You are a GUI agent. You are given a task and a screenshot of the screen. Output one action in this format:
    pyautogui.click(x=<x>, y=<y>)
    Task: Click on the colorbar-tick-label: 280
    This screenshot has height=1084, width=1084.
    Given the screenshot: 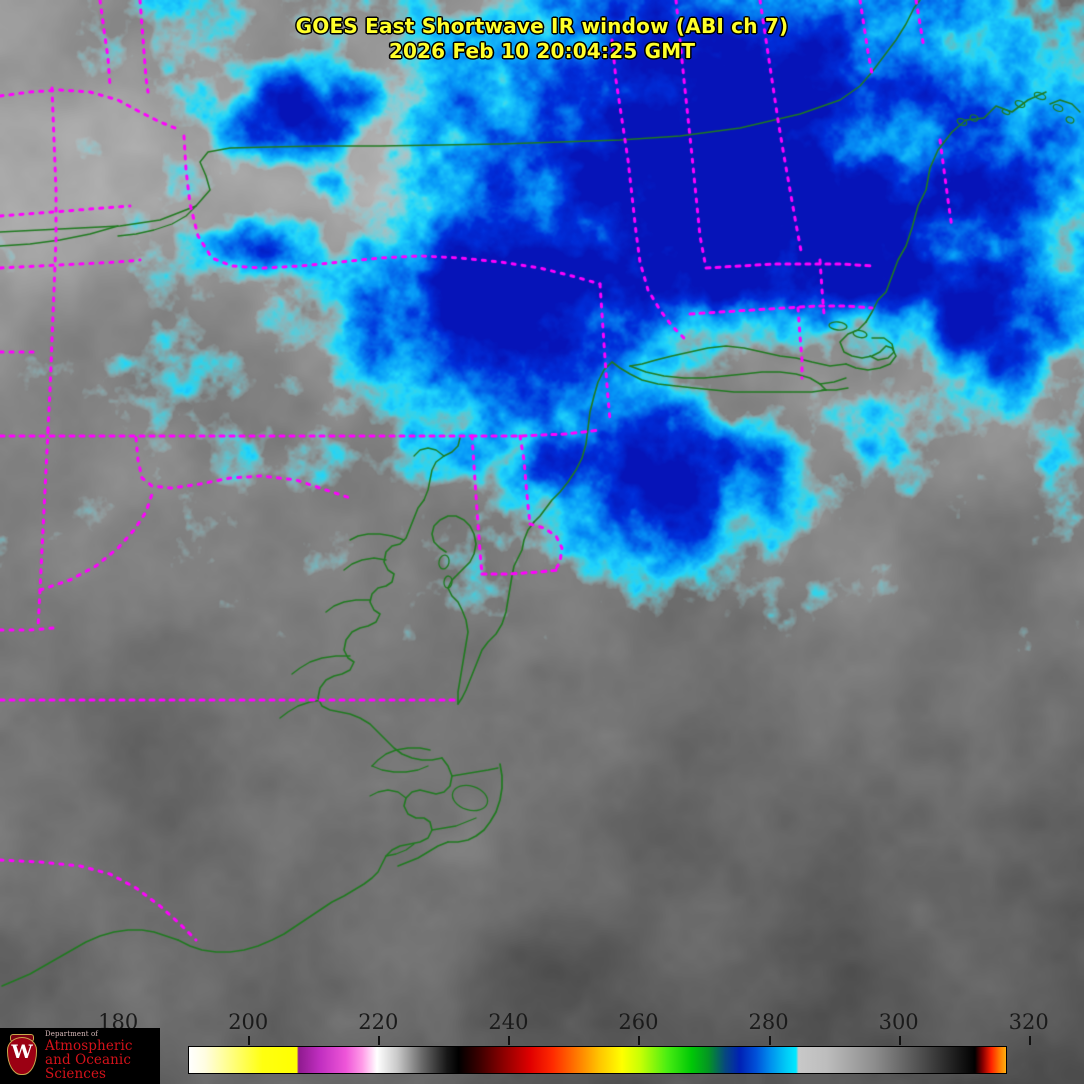 What is the action you would take?
    pyautogui.click(x=768, y=1022)
    